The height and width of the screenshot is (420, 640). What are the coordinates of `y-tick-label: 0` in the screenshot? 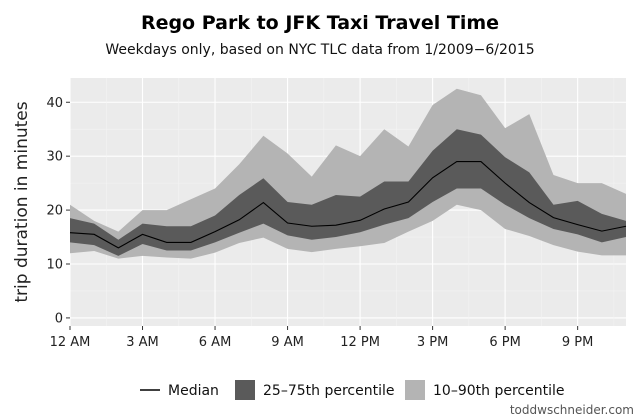 It's located at (59, 318).